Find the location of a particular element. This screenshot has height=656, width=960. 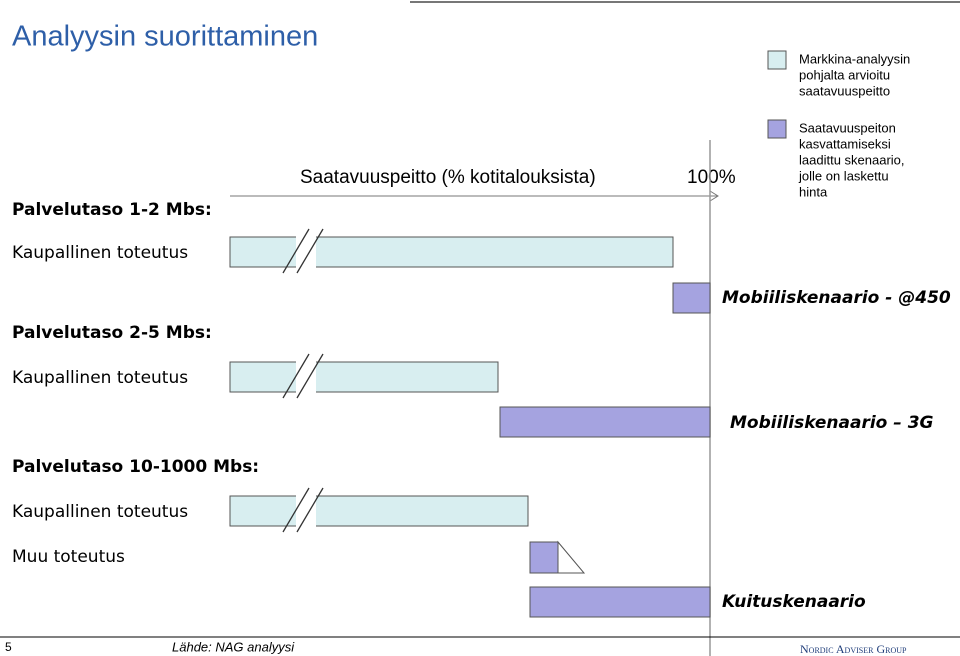

other-bar is located at coordinates (544, 557).